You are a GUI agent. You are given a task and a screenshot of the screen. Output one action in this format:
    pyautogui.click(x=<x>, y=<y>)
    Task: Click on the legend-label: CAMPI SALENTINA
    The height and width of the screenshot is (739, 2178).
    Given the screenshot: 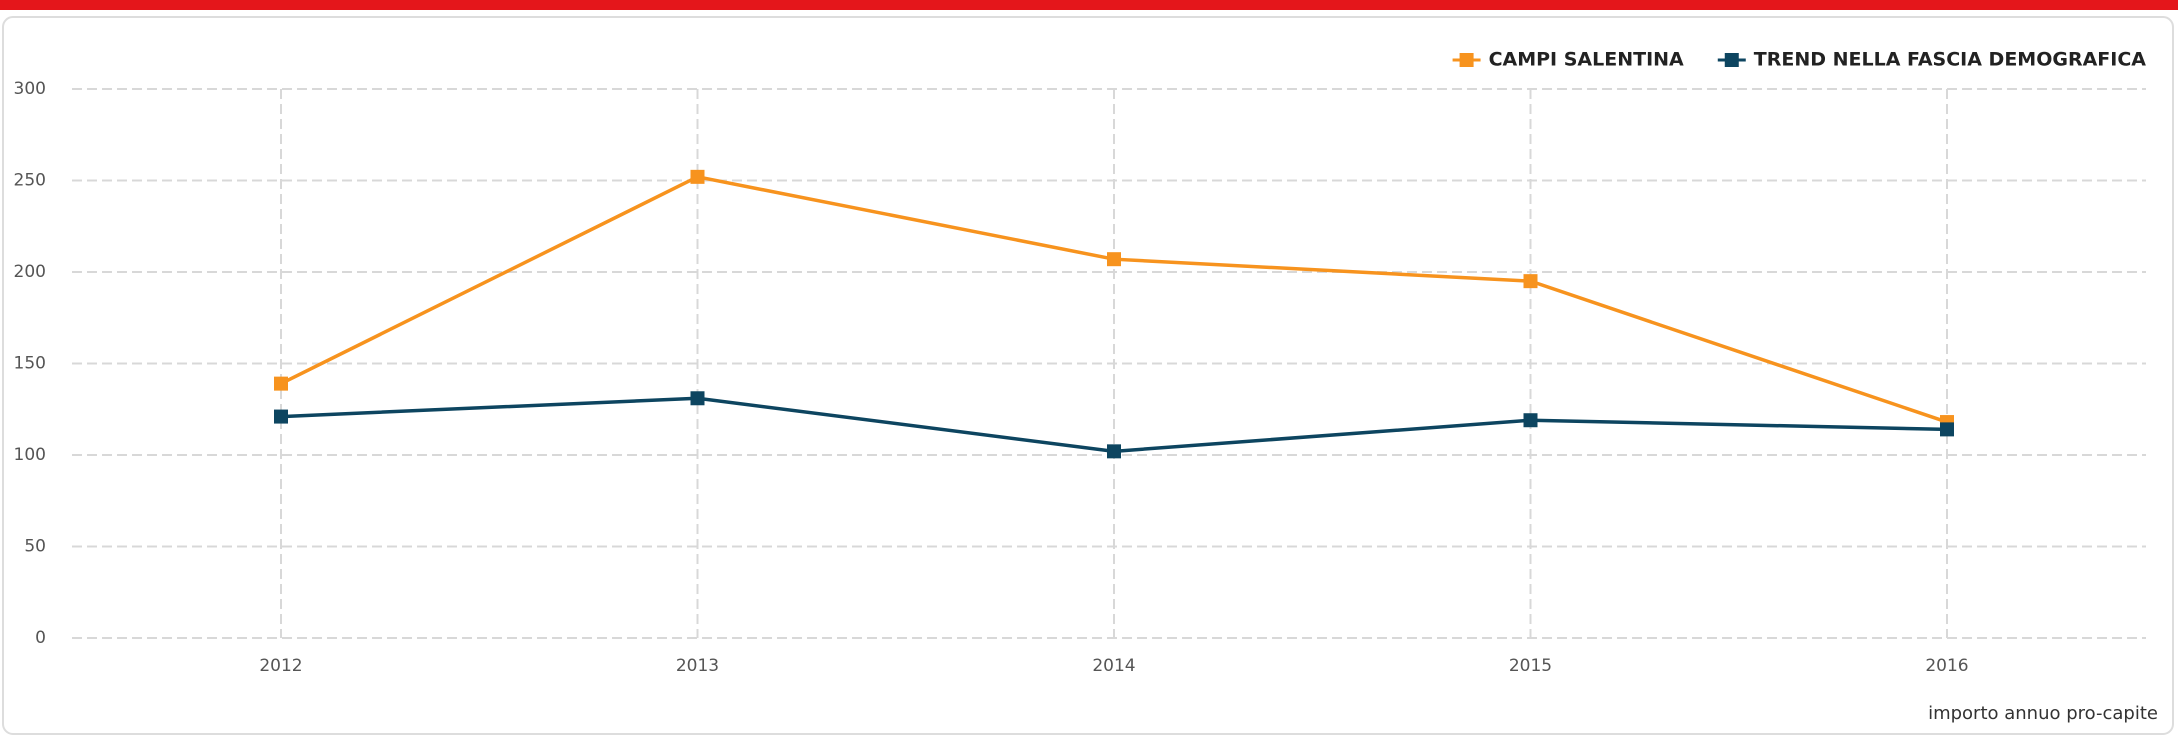 What is the action you would take?
    pyautogui.click(x=1586, y=60)
    